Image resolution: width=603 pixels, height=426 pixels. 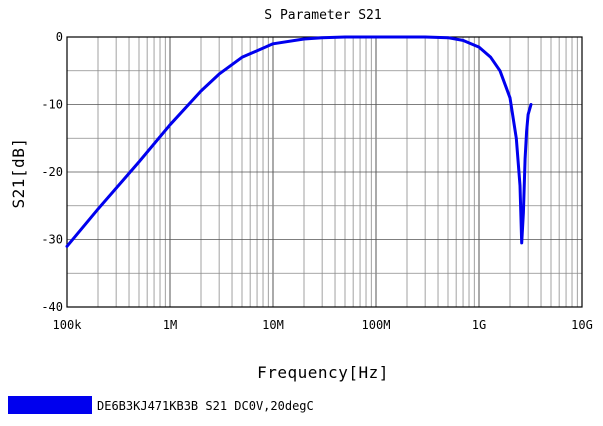 I want to click on y-tick-label: -40, so click(x=52, y=307).